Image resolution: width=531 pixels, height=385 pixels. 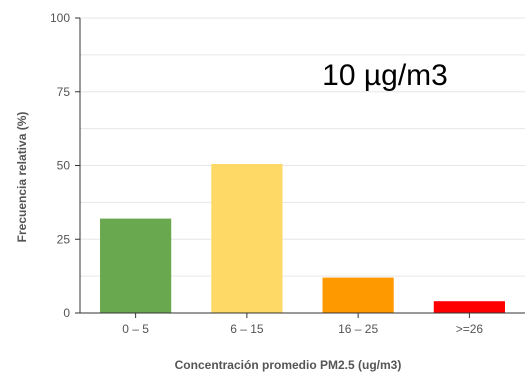 I want to click on y-tick-label: 0, so click(x=66, y=313).